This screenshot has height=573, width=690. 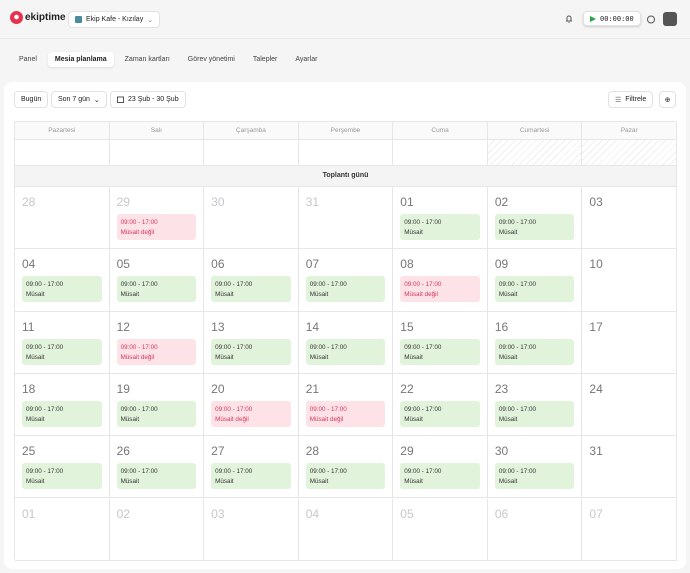 What do you see at coordinates (501, 326) in the screenshot?
I see `day-number: 16` at bounding box center [501, 326].